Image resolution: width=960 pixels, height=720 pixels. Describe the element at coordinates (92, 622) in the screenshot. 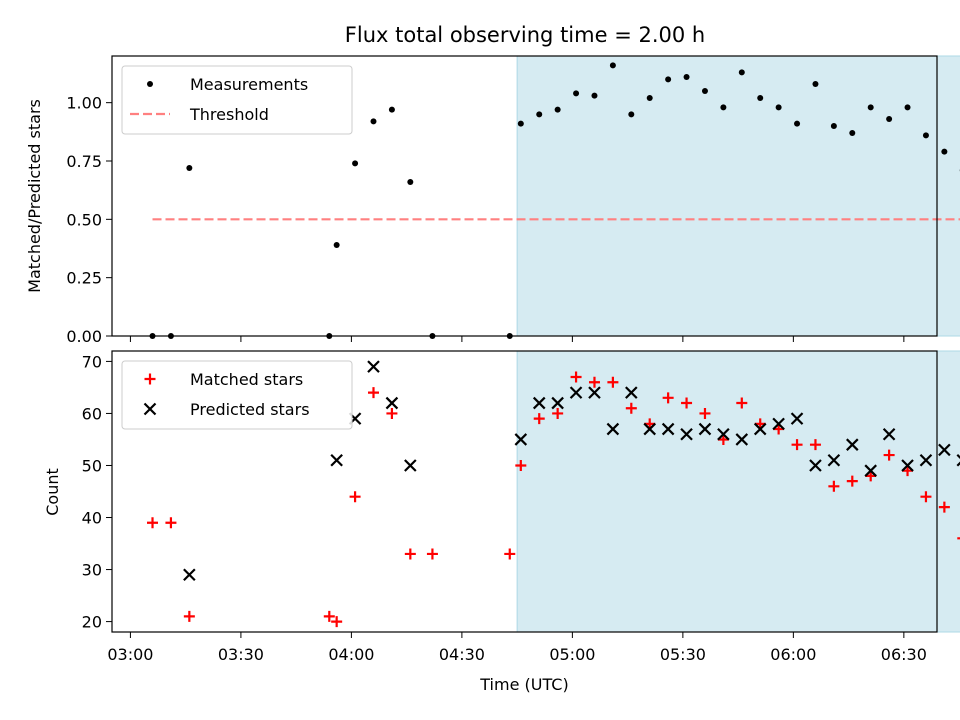

I see `y-tick-label: 20` at that location.